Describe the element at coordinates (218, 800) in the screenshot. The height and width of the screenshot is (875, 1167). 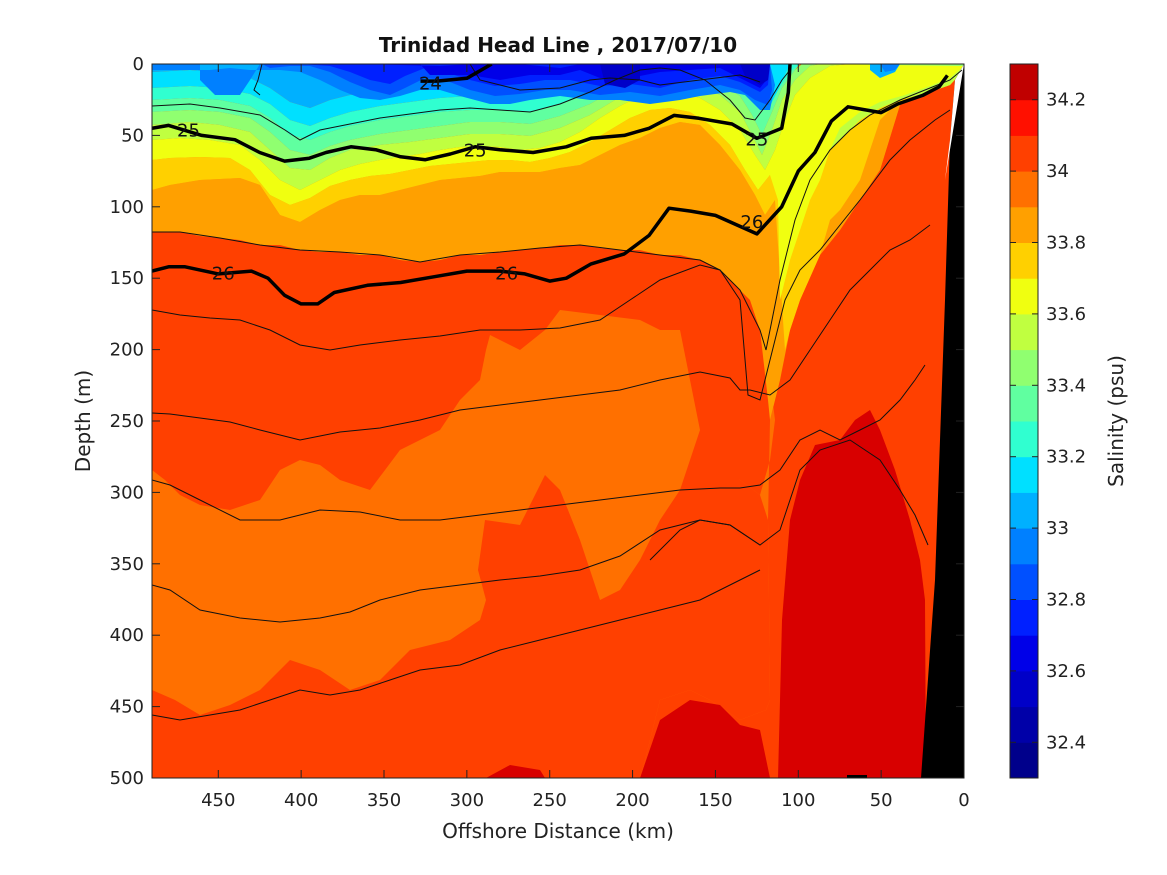
I see `x-tick-label: 450` at that location.